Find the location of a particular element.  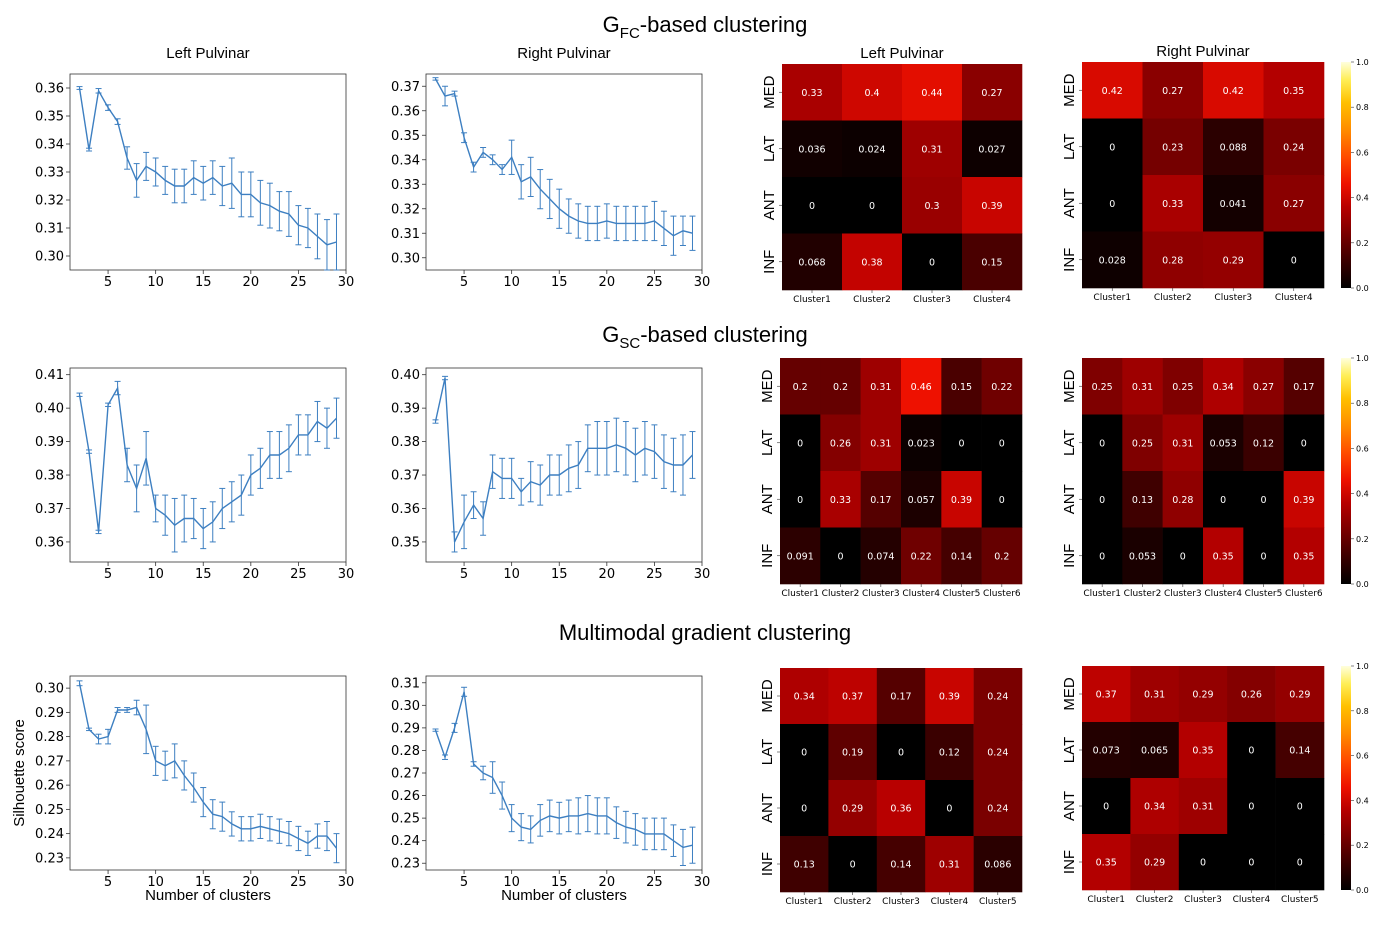

y-tick-label: 0.27 is located at coordinates (405, 774).